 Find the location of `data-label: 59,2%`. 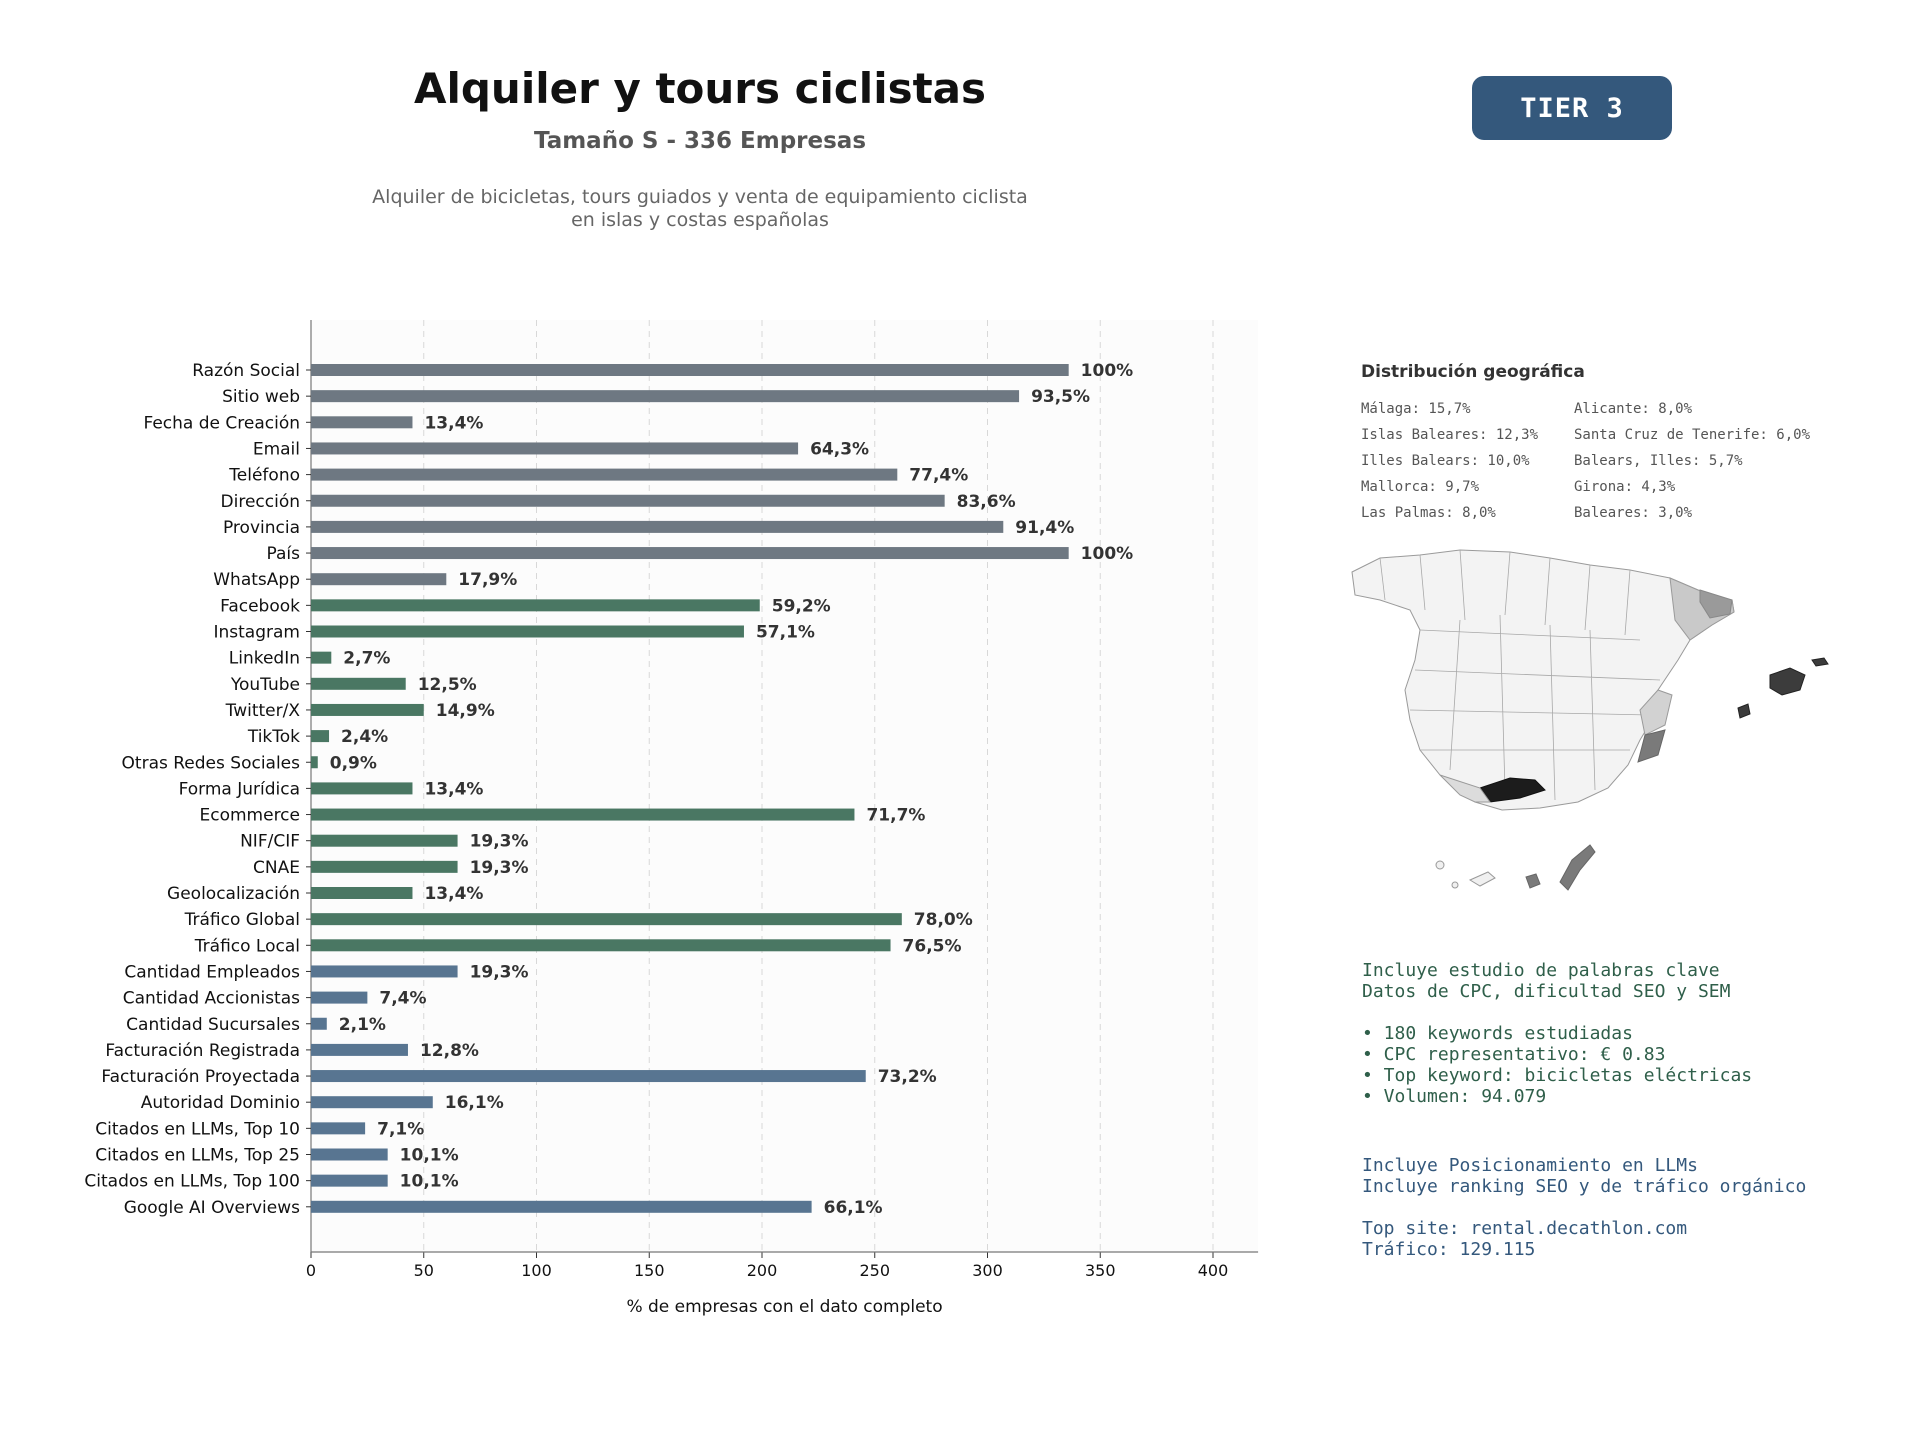

data-label: 59,2% is located at coordinates (801, 606).